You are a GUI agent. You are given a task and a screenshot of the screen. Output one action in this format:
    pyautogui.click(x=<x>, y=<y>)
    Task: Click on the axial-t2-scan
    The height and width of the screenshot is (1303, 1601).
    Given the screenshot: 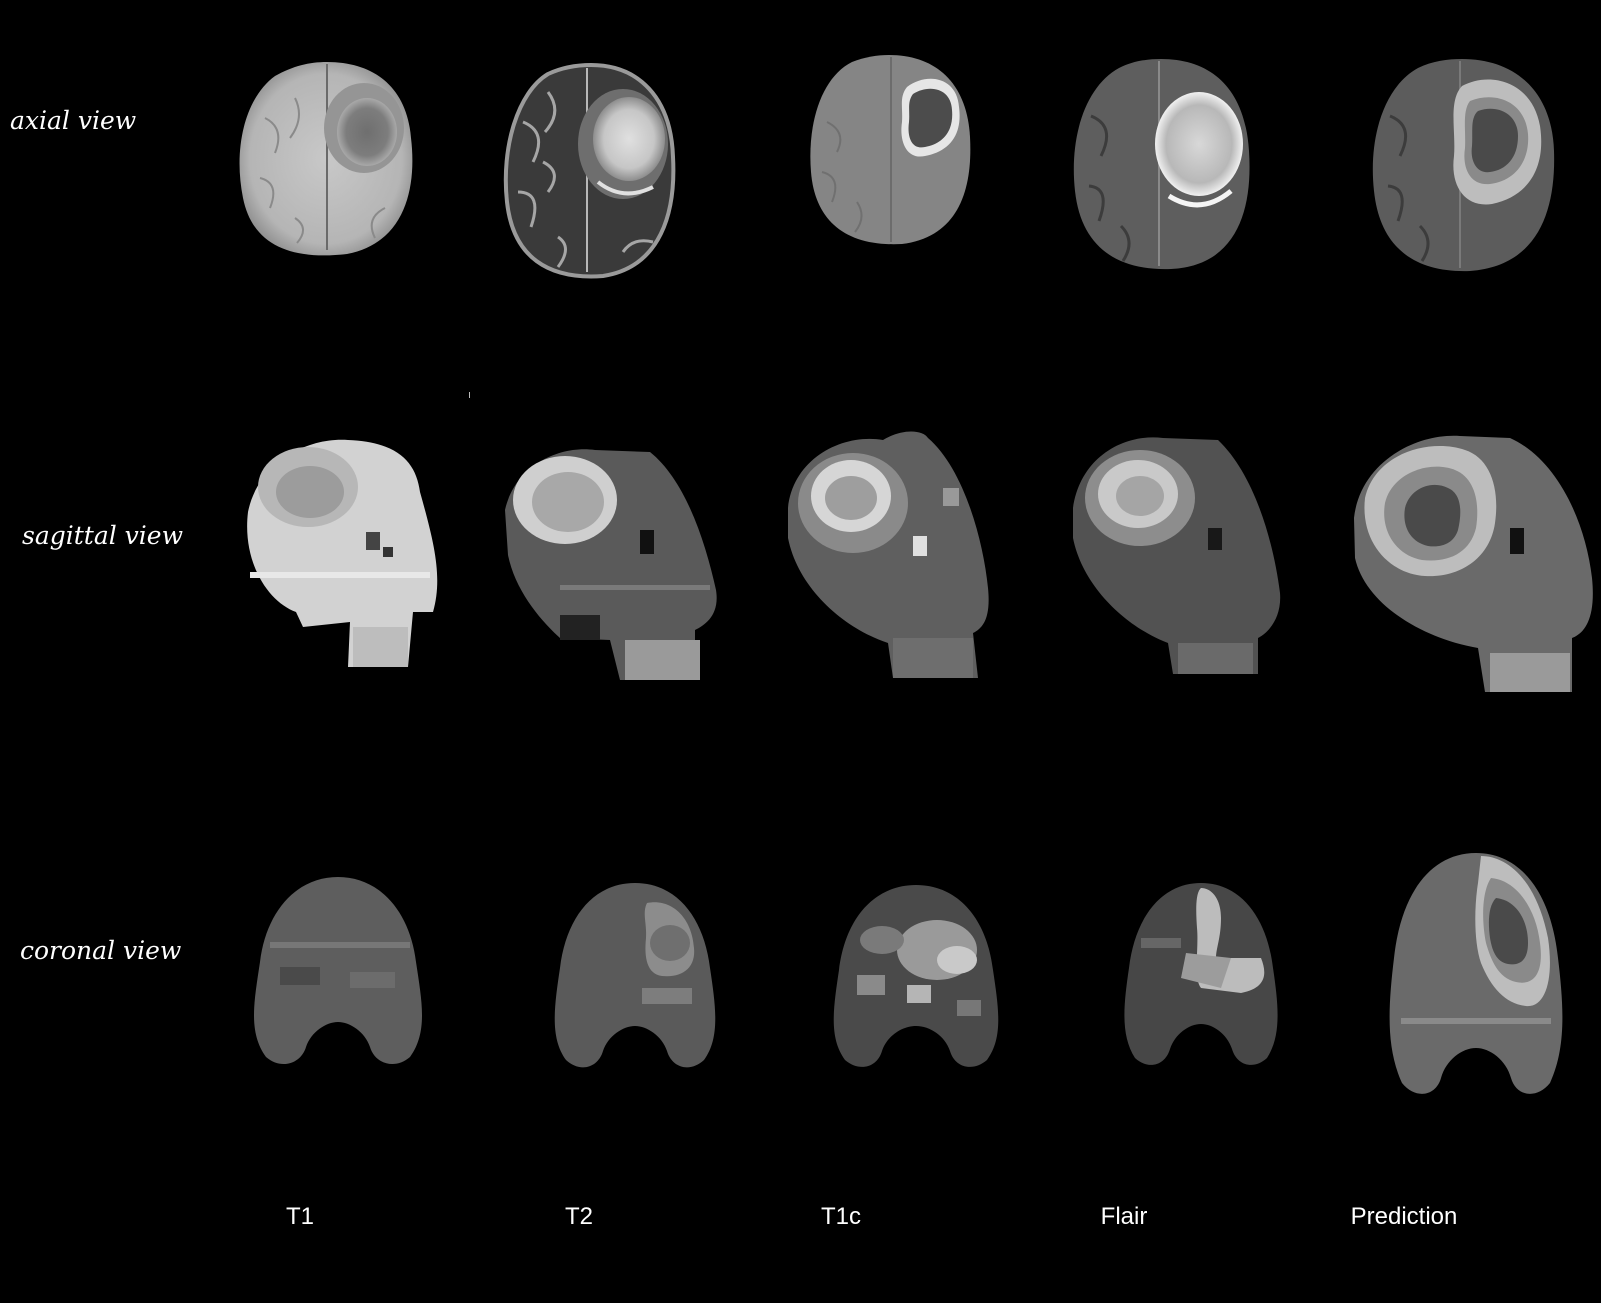 What is the action you would take?
    pyautogui.click(x=589, y=170)
    